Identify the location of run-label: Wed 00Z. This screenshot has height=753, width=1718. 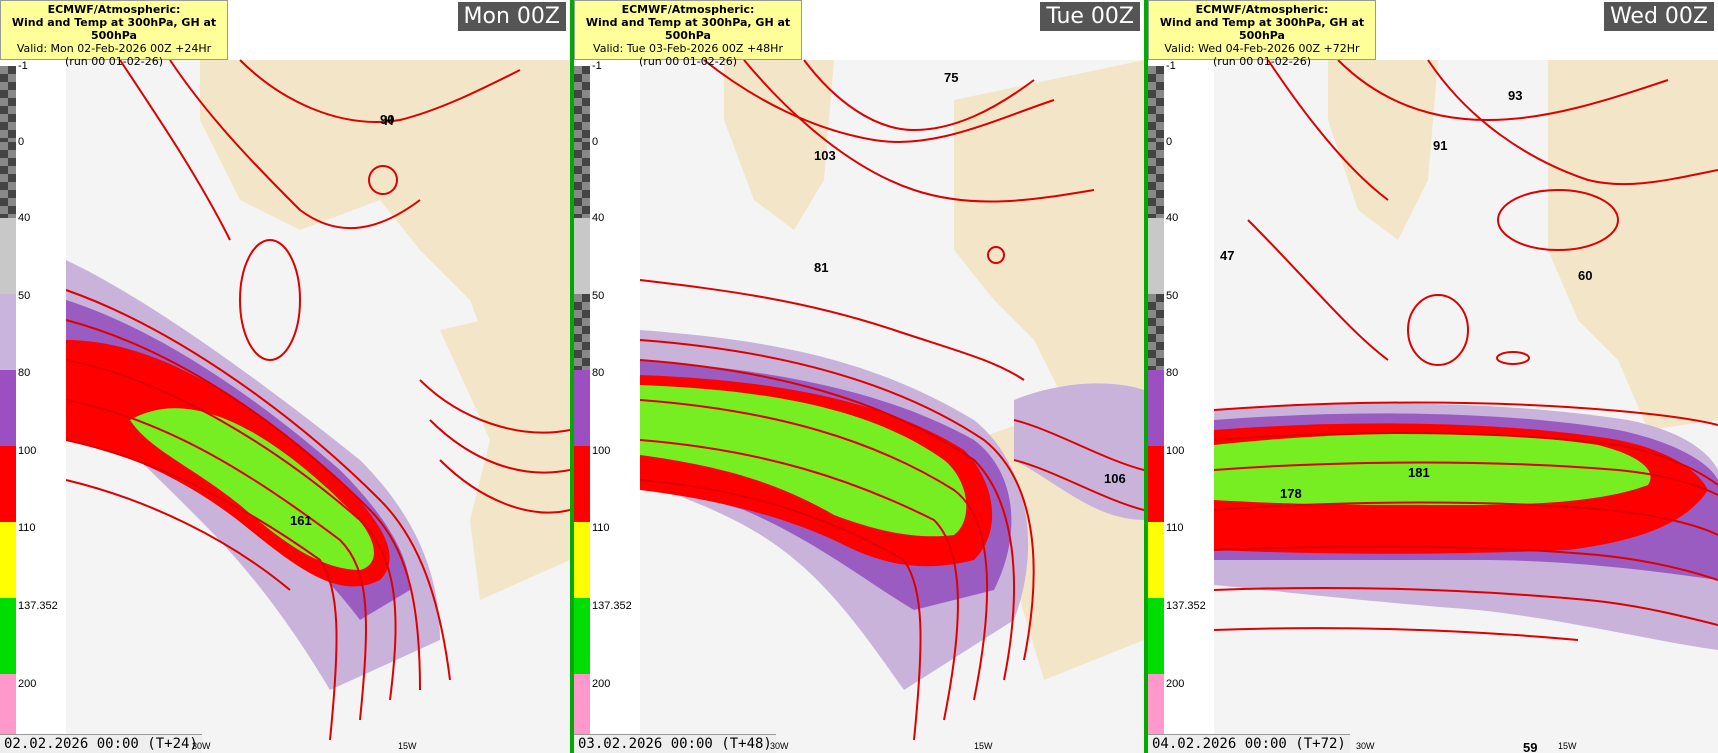
(1658, 16).